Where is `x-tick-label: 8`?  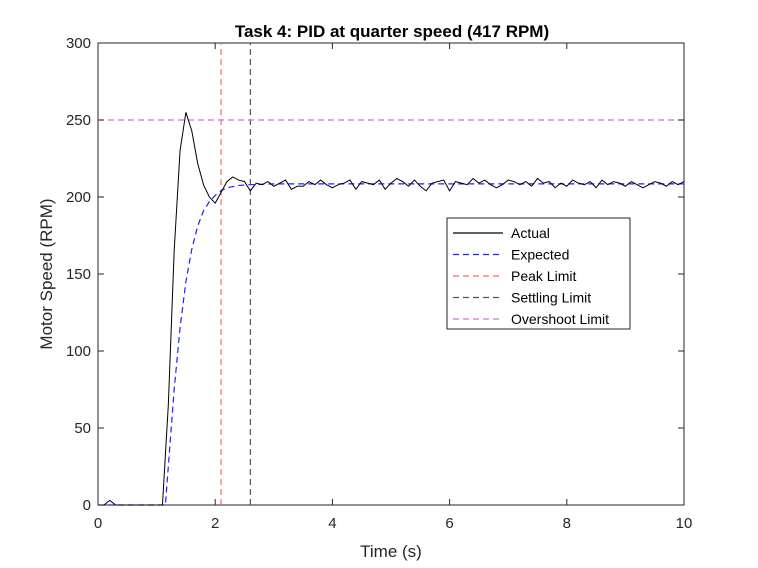 x-tick-label: 8 is located at coordinates (567, 523).